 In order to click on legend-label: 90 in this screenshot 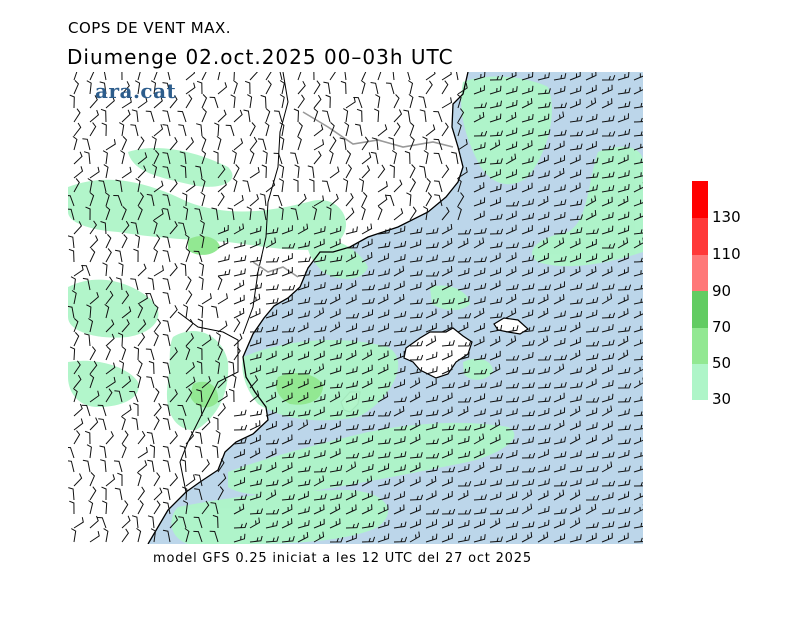, I will do `click(722, 291)`.